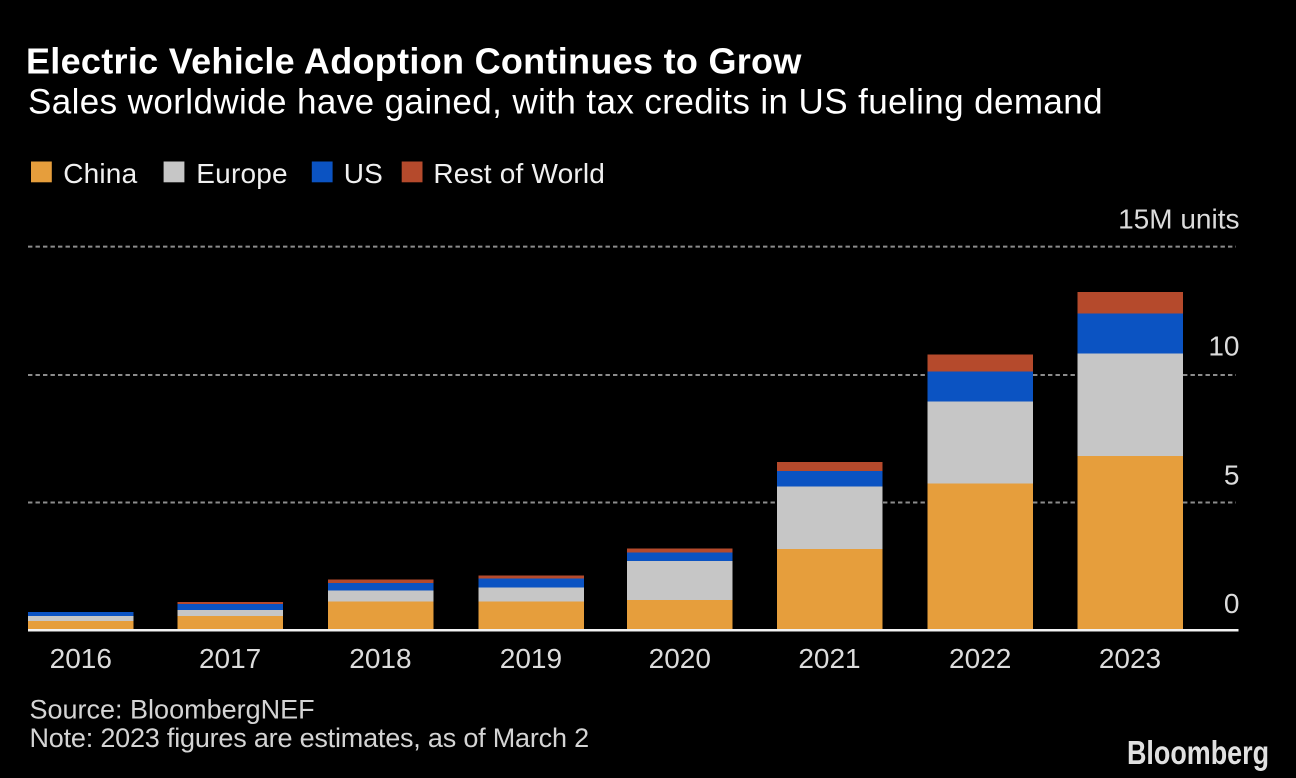 The image size is (1296, 778). Describe the element at coordinates (230, 658) in the screenshot. I see `svg-text: 2017` at that location.